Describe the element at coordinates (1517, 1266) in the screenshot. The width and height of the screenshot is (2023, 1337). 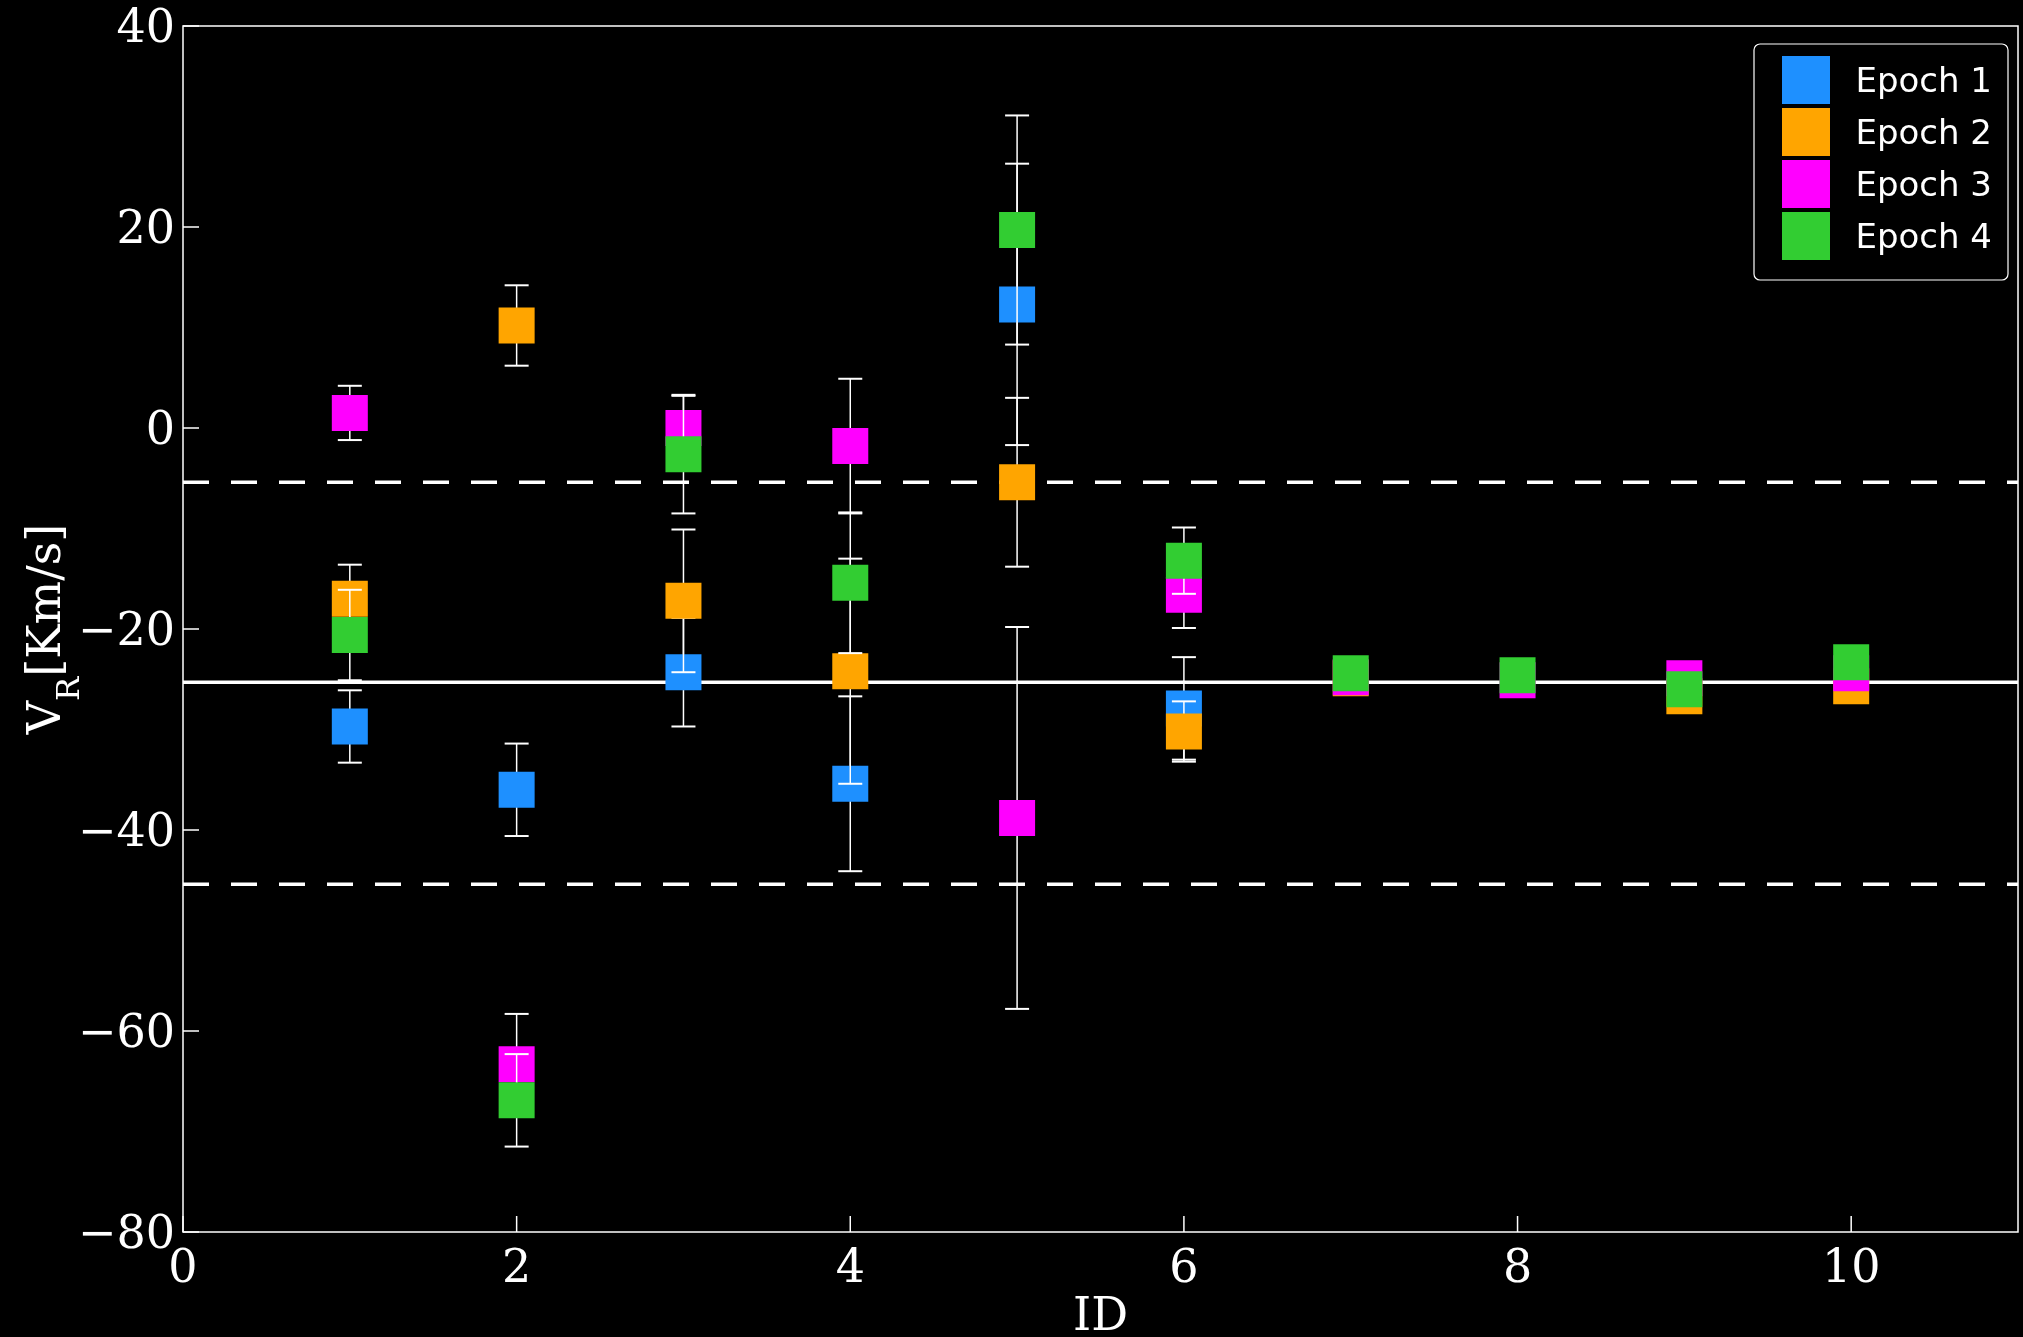
I see `x-tick-label: 8` at that location.